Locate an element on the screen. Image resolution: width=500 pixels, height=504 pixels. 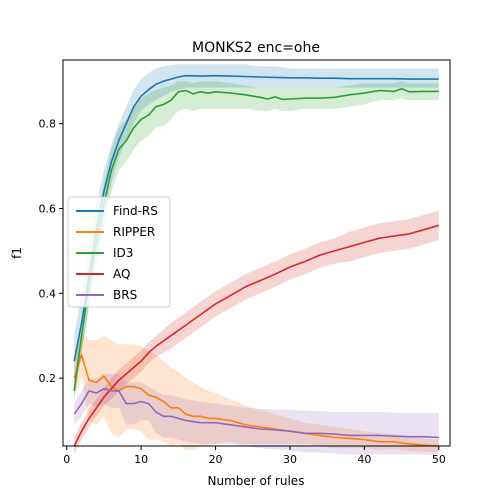
y-axis-ticks: 0.2 0.4 0.6 0.8 is located at coordinates (51, 251).